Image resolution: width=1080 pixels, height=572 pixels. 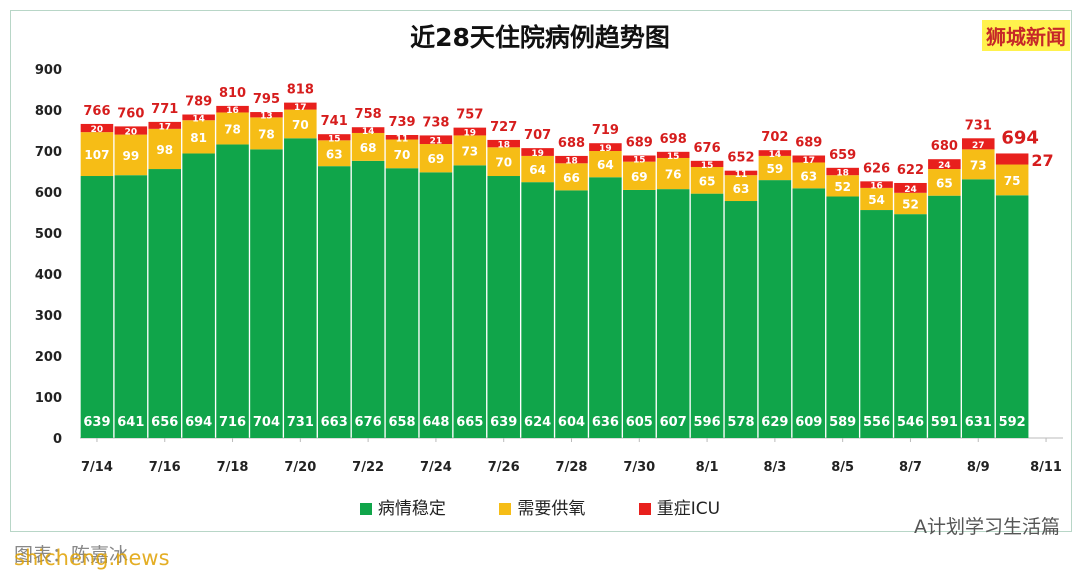 I want to click on data-label: 604, so click(x=571, y=422).